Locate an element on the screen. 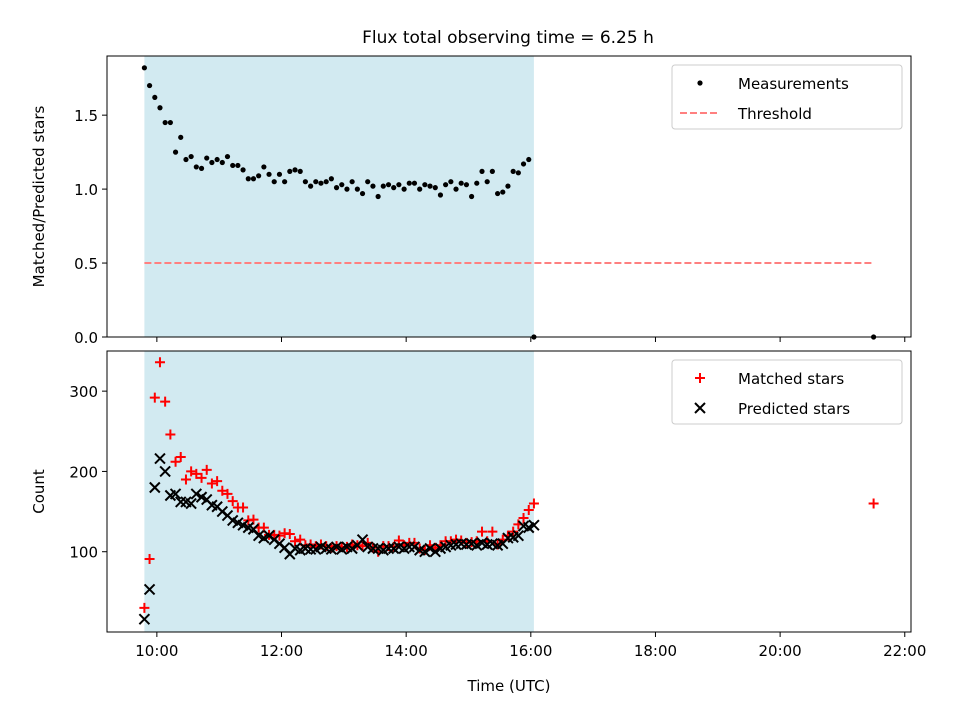  legend: Measurements Threshold is located at coordinates (787, 97).